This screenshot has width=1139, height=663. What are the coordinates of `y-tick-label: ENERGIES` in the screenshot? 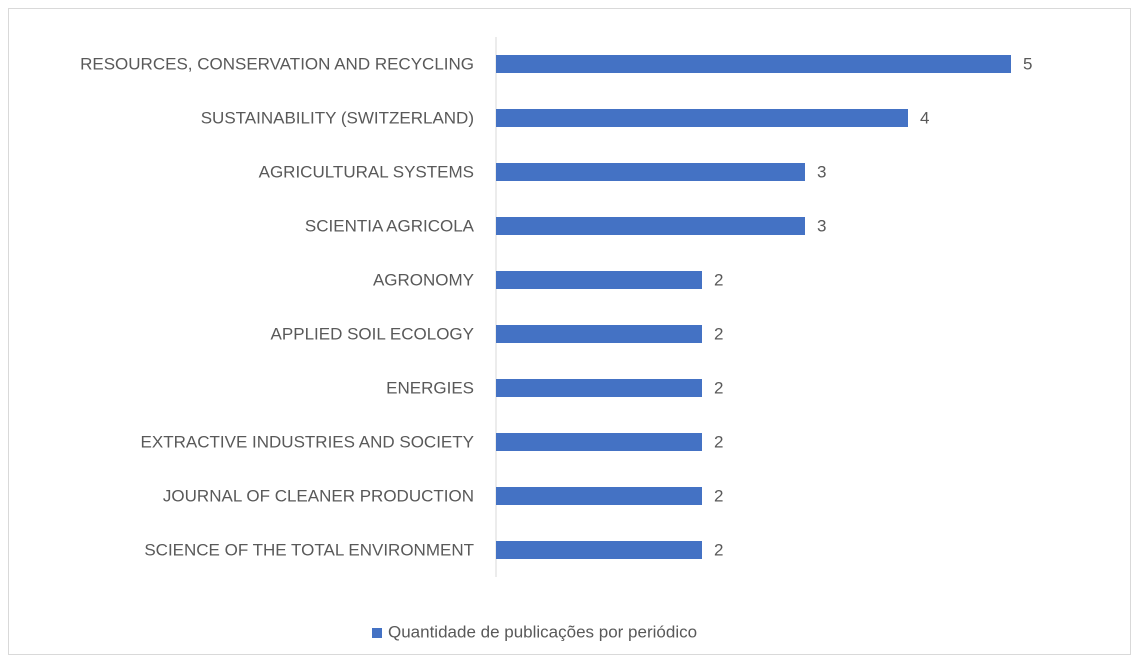 It's located at (430, 387).